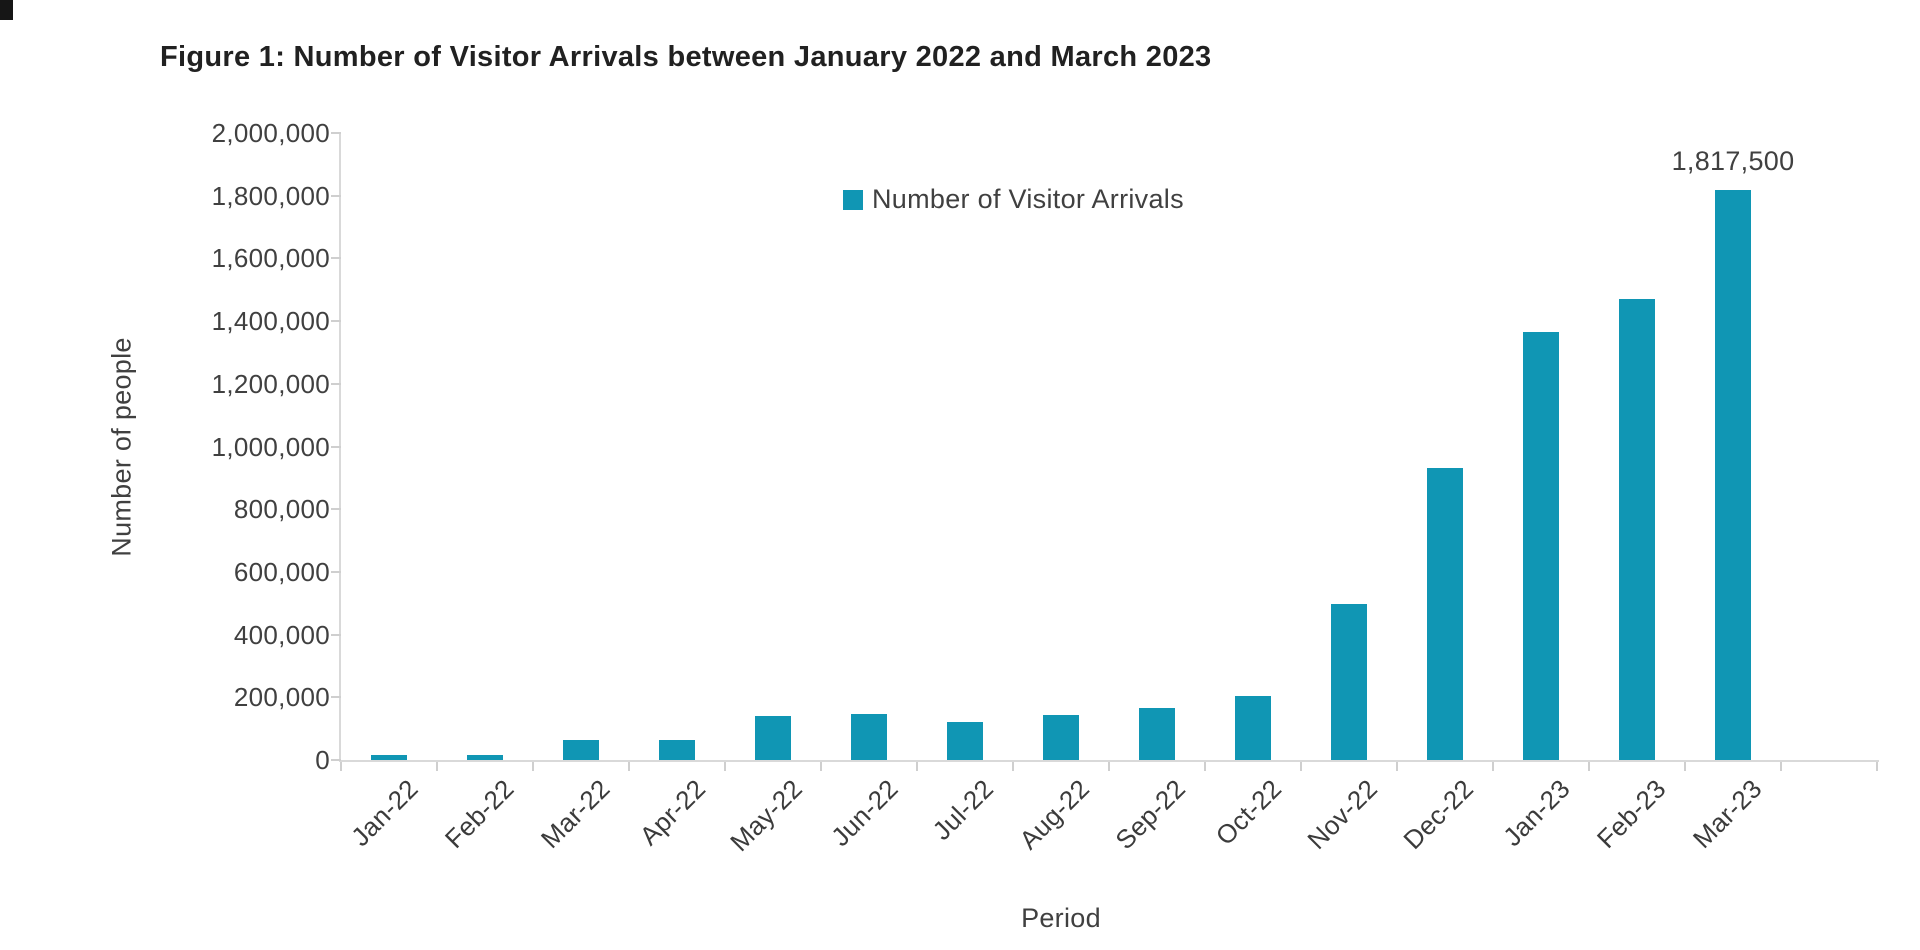 This screenshot has height=950, width=1920. I want to click on legend: Number of Visitor Arrivals, so click(1013, 199).